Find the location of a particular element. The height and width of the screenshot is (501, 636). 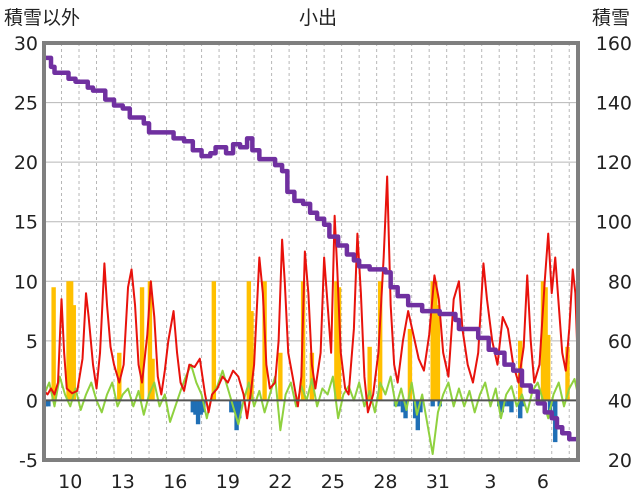

y-tick-left-label: 15 is located at coordinates (26, 223).